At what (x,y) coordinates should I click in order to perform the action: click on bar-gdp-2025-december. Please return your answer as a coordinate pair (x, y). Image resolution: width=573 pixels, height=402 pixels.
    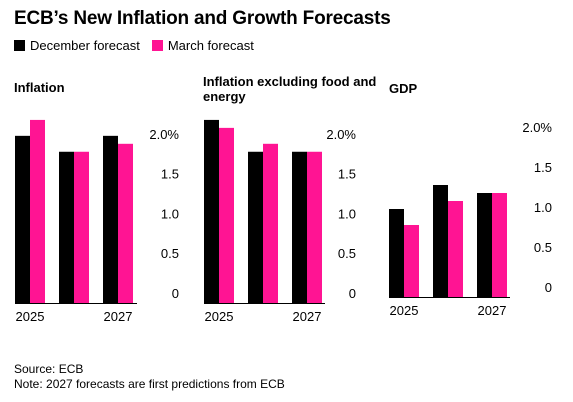
    Looking at the image, I should click on (396, 253).